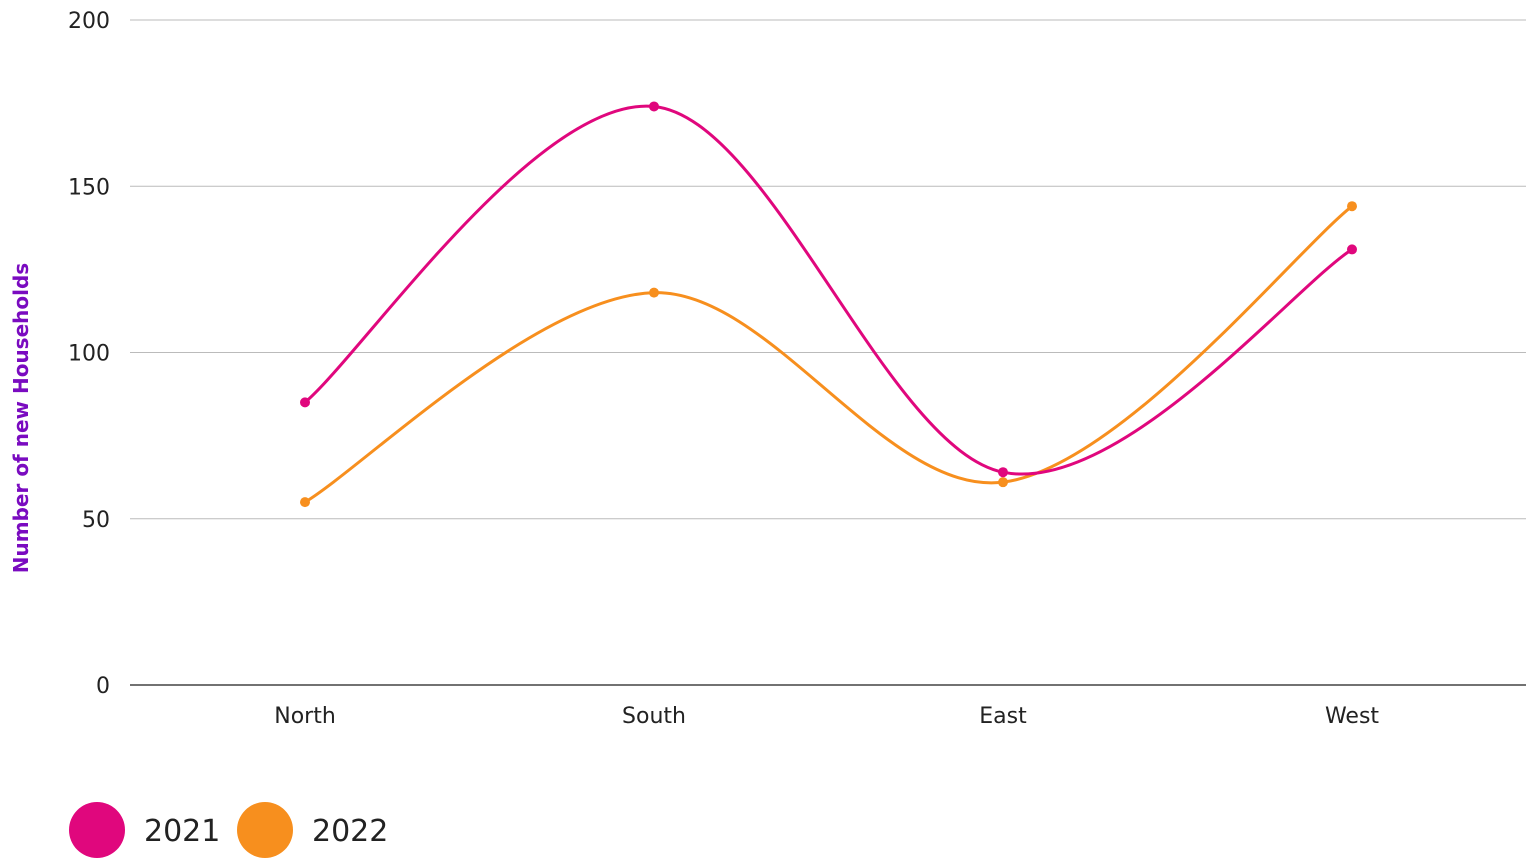 This screenshot has height=860, width=1531. Describe the element at coordinates (96, 520) in the screenshot. I see `y-tick-label: 50` at that location.